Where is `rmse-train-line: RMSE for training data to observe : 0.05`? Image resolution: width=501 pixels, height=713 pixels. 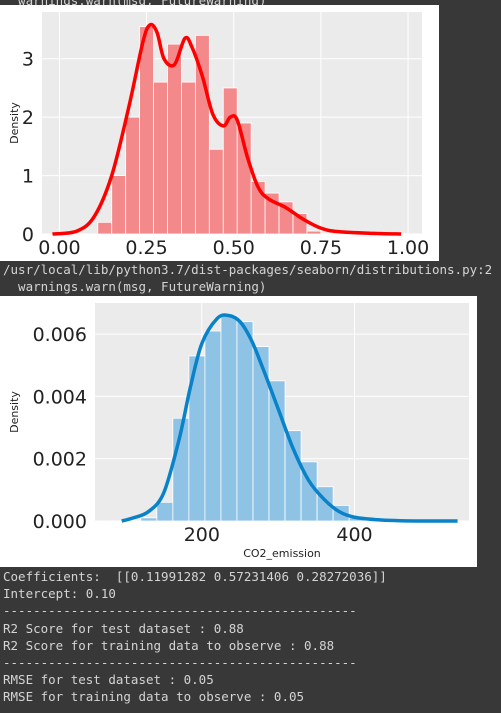 rmse-train-line: RMSE for training data to observe : 0.05 is located at coordinates (154, 696).